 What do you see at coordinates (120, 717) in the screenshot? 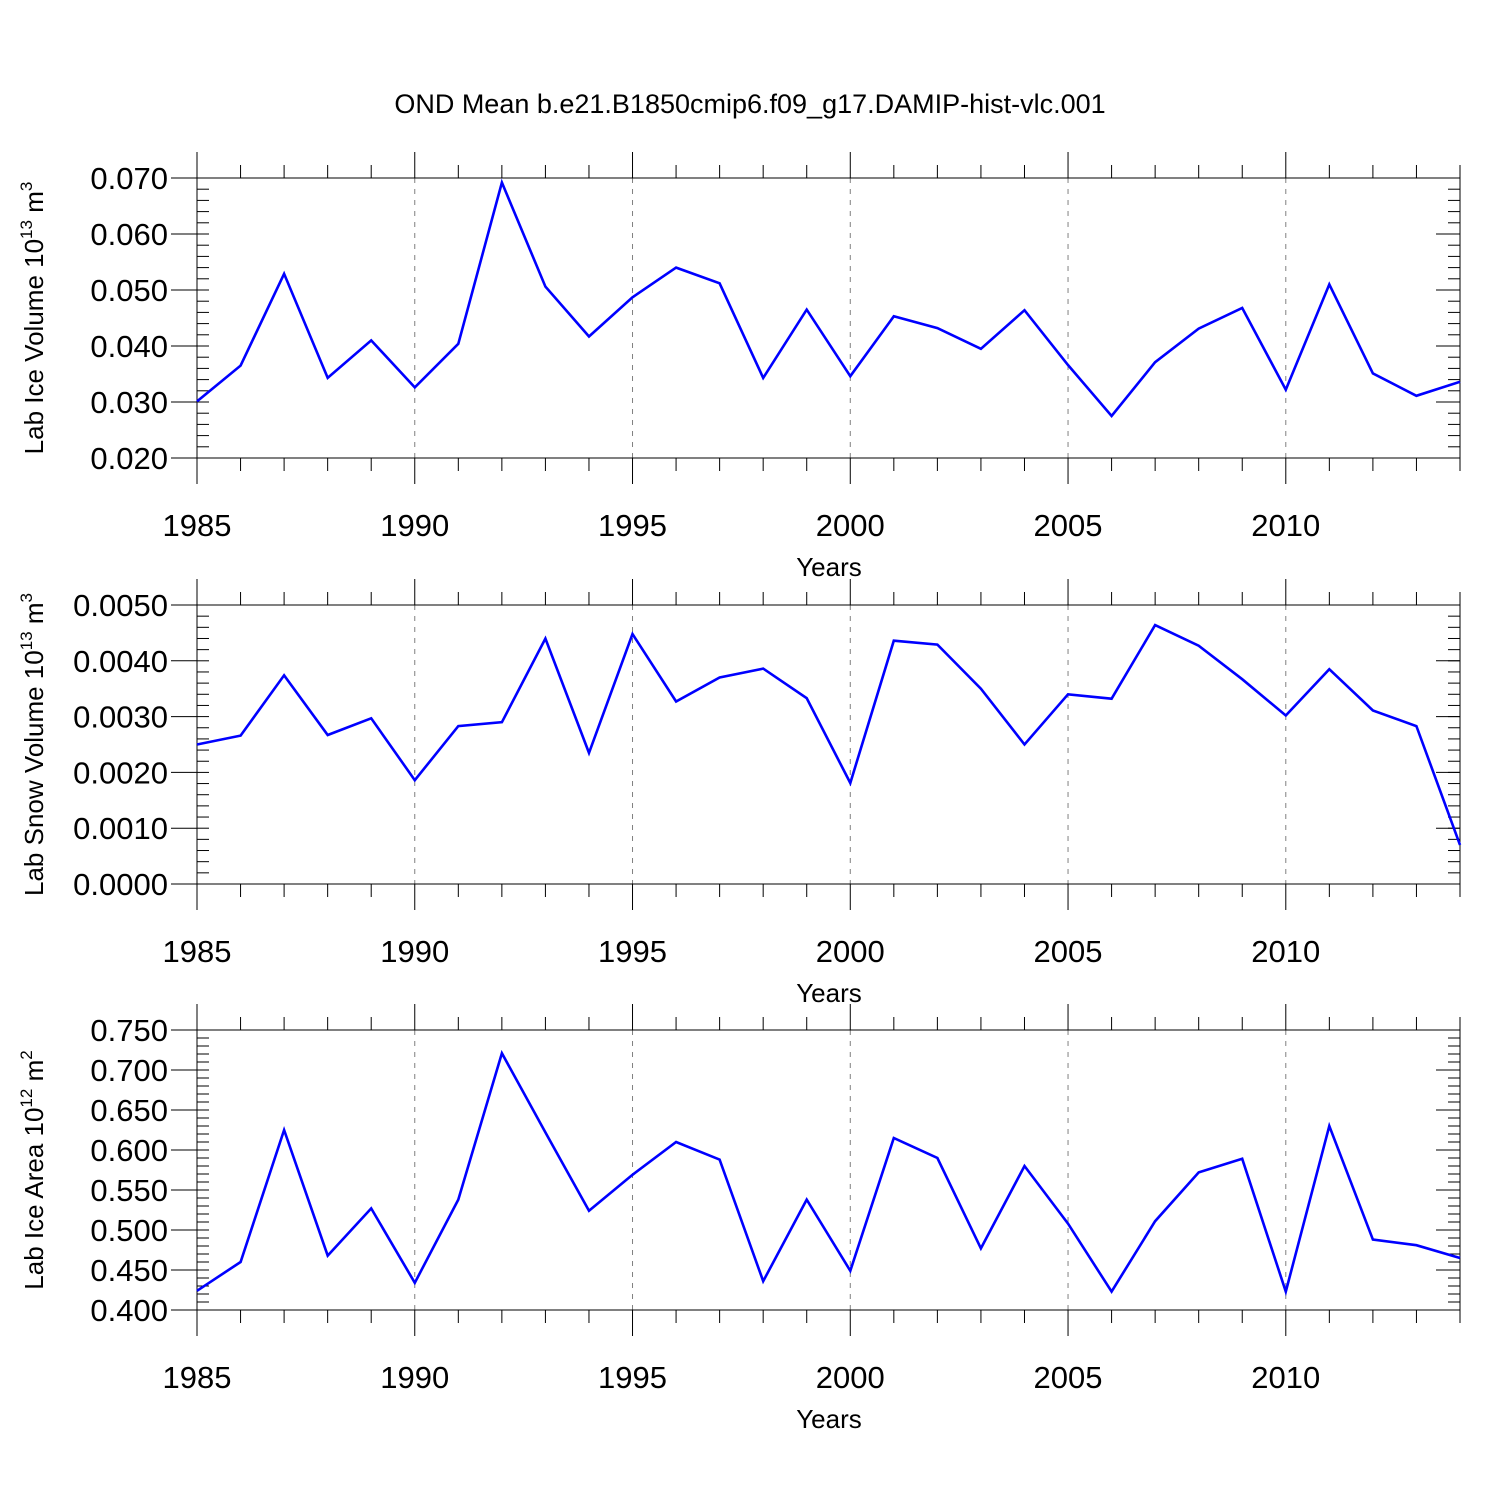
I see `y-tick-label: 0.0030` at bounding box center [120, 717].